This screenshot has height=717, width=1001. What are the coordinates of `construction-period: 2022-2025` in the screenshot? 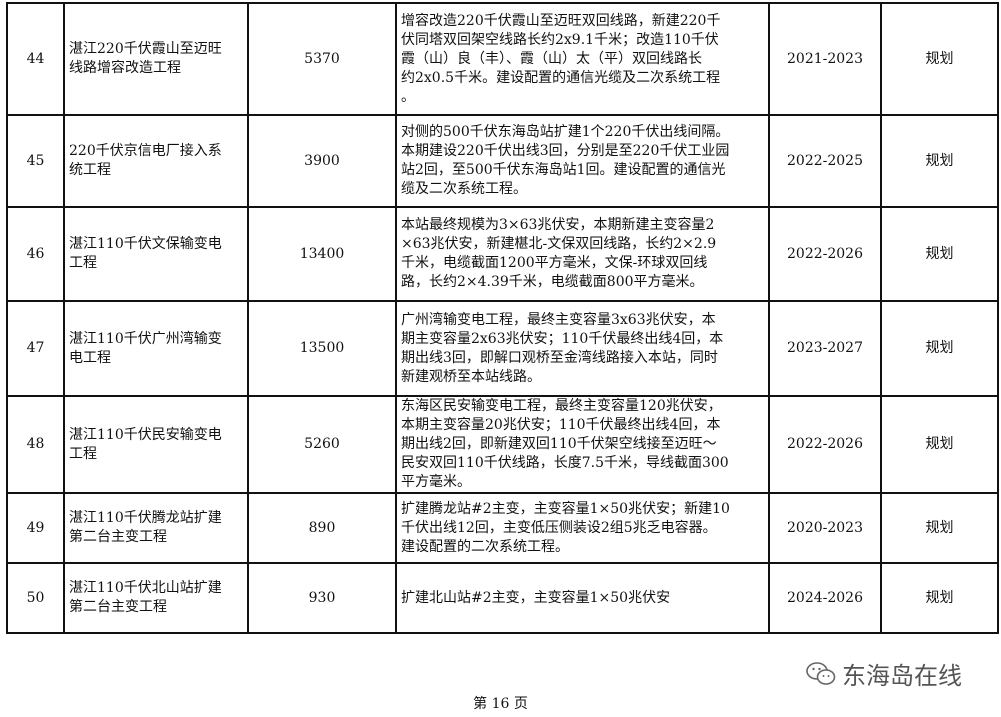 It's located at (825, 161).